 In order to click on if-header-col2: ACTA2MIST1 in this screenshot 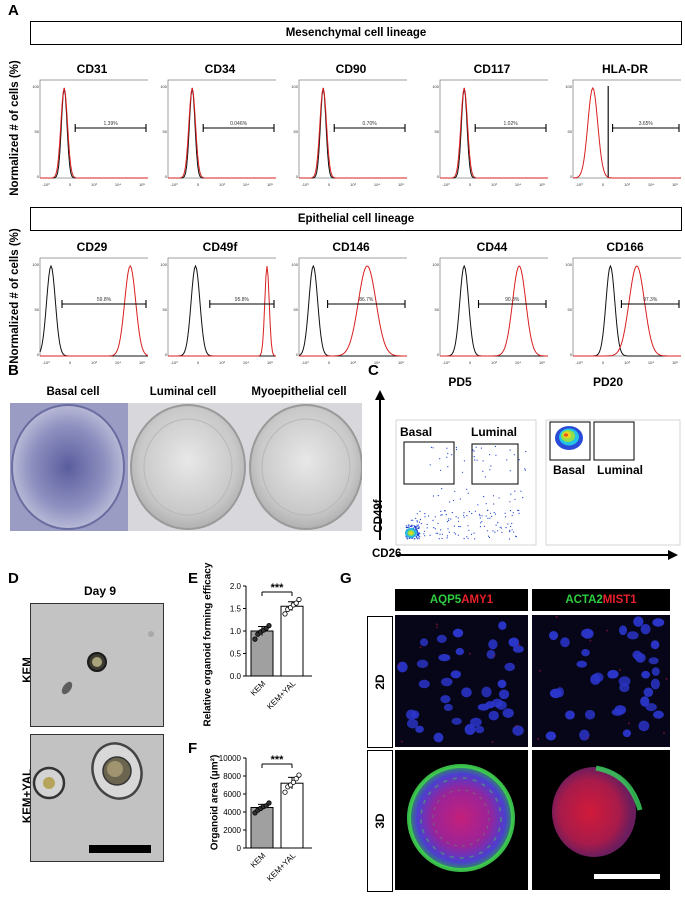, I will do `click(601, 600)`.